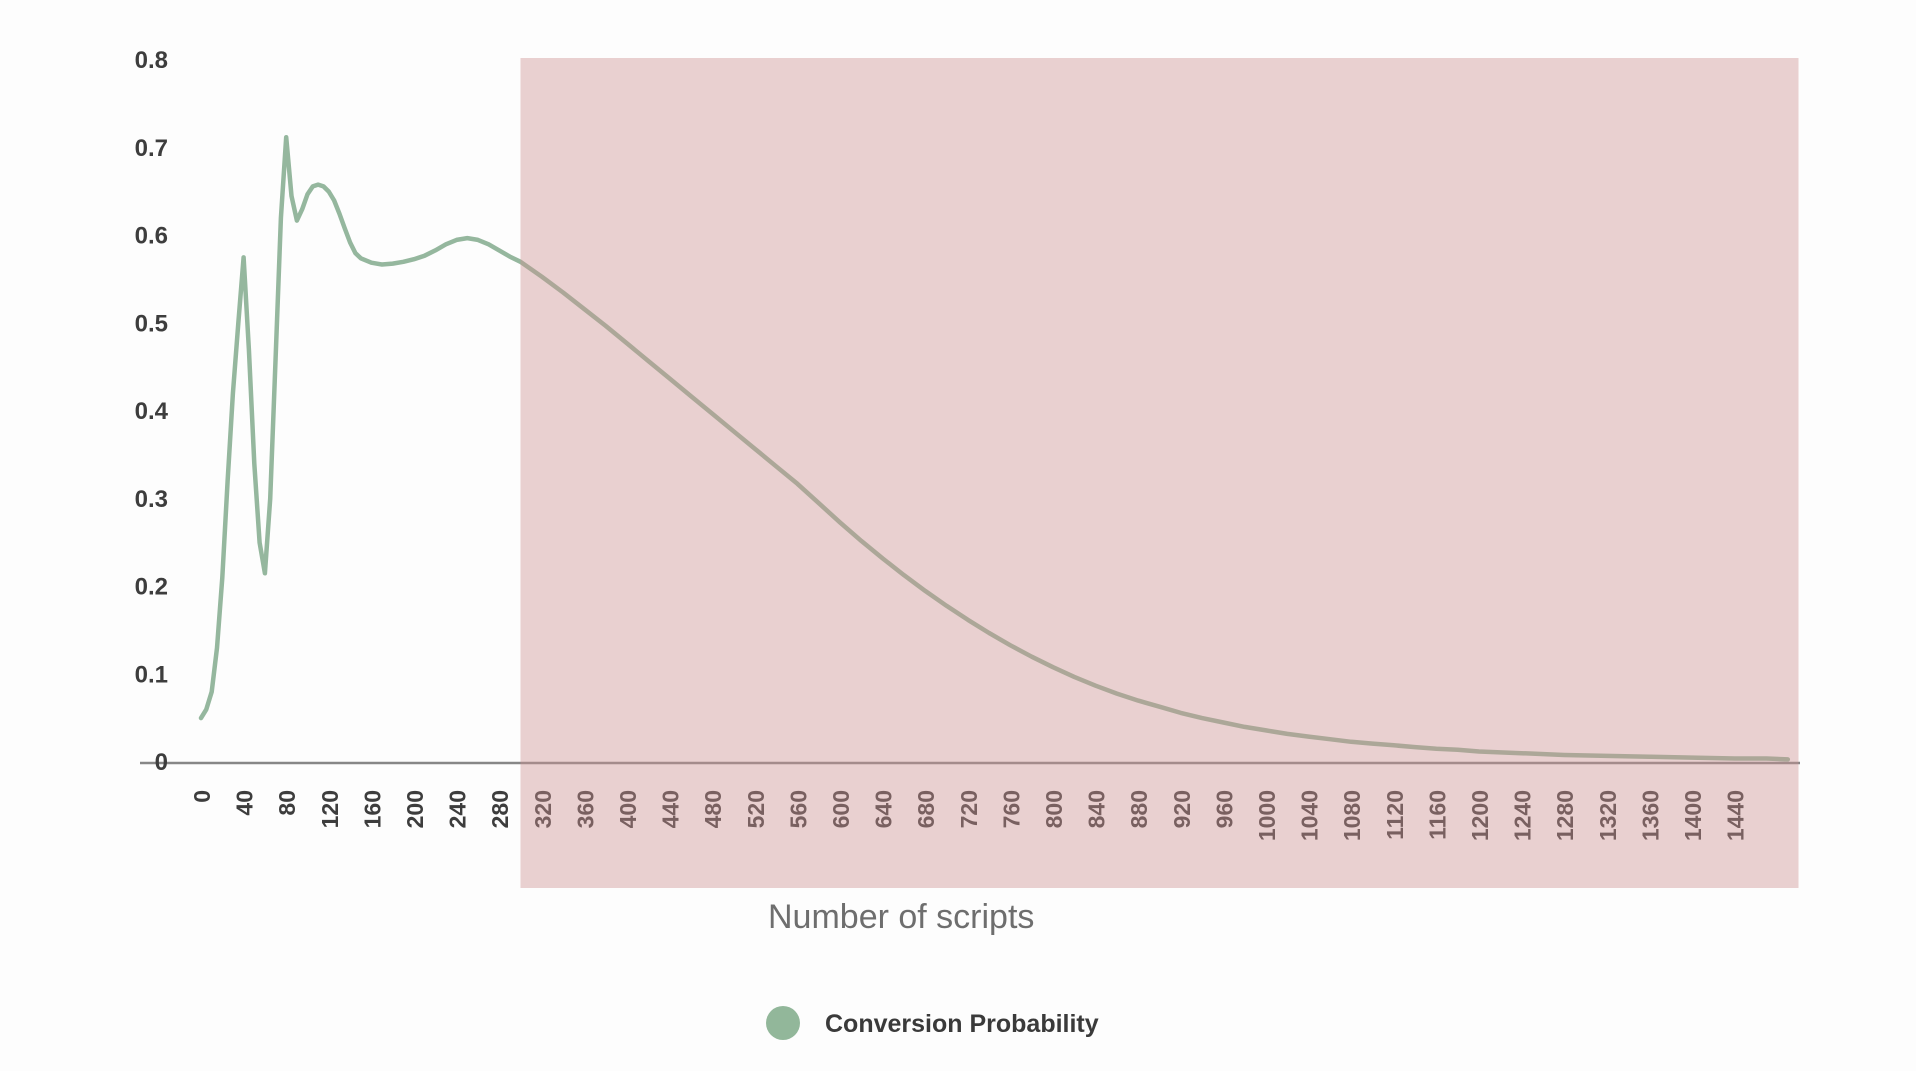 The height and width of the screenshot is (1071, 1916). Describe the element at coordinates (151, 236) in the screenshot. I see `y-tick-label: 0.6` at that location.